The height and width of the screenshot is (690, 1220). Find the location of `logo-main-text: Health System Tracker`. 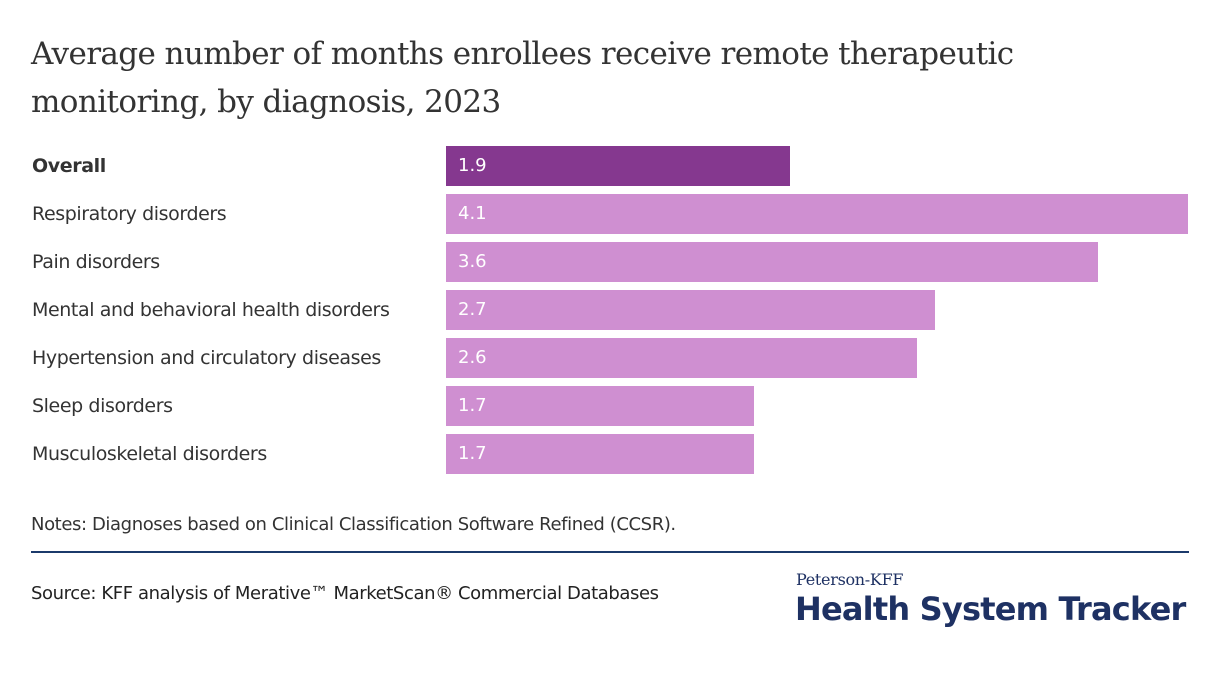

logo-main-text: Health System Tracker is located at coordinates (990, 609).